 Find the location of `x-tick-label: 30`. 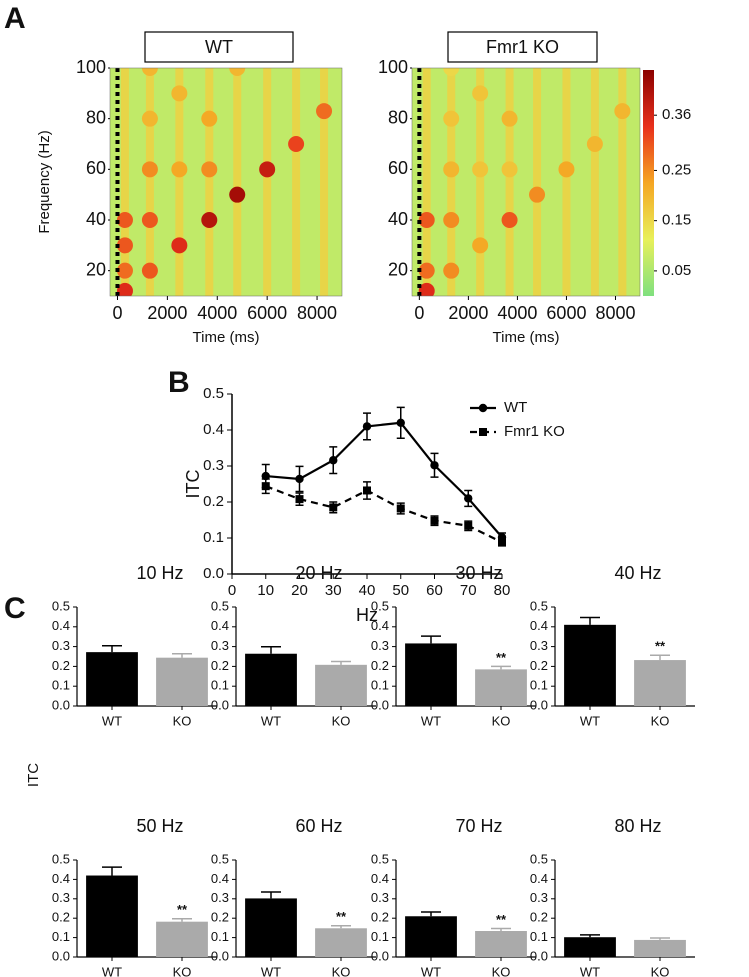

x-tick-label: 30 is located at coordinates (333, 590).